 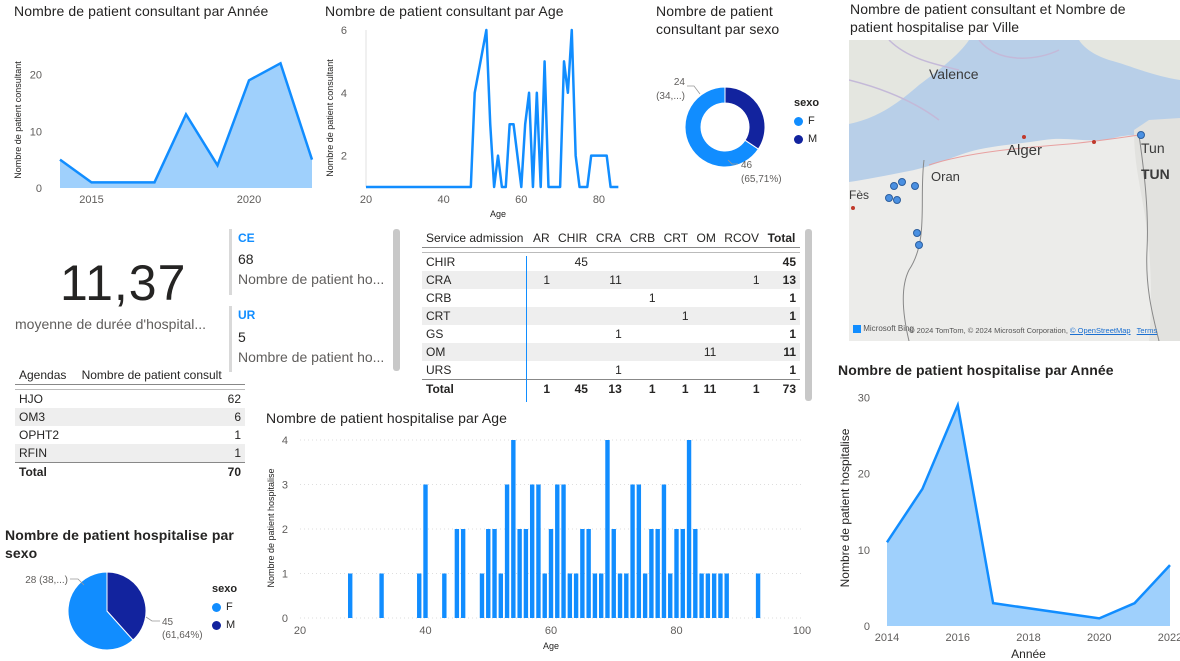 What do you see at coordinates (642, 238) in the screenshot?
I see `matrix-column-header: CRB` at bounding box center [642, 238].